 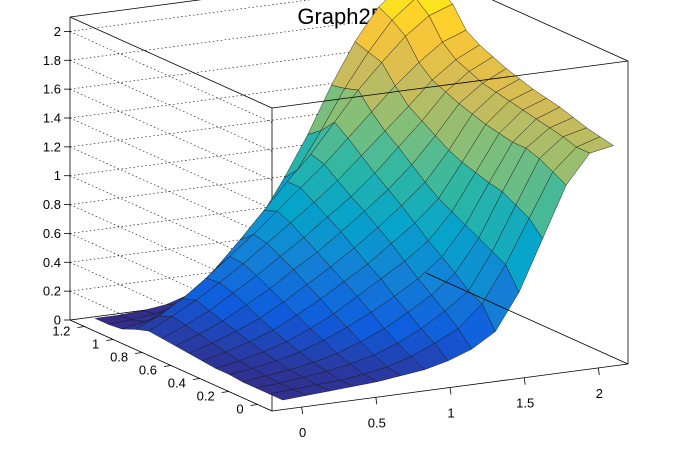 What do you see at coordinates (52, 291) in the screenshot?
I see `z-tick-label: 0.2` at bounding box center [52, 291].